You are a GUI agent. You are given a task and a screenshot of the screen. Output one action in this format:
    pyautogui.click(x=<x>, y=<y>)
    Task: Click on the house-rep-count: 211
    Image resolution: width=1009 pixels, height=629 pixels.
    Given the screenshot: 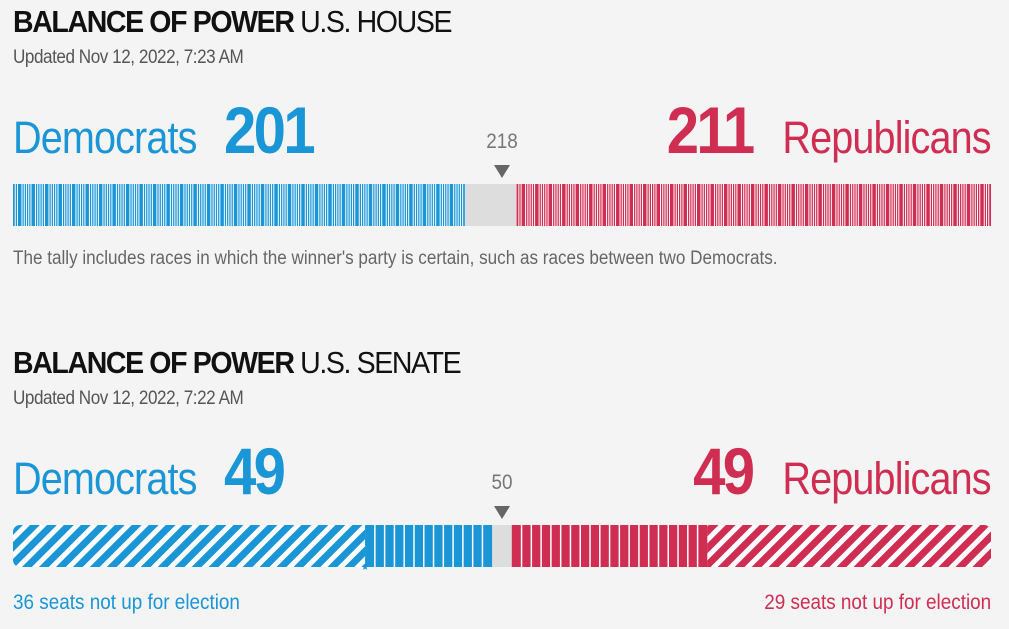 What is the action you would take?
    pyautogui.click(x=710, y=130)
    